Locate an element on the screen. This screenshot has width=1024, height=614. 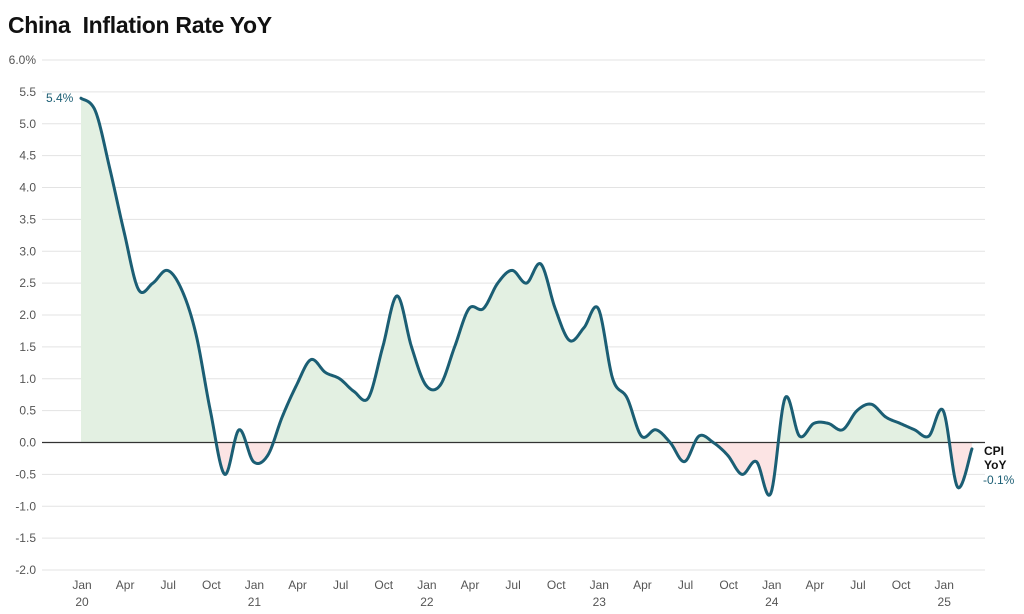
end-value-label: -0.1% is located at coordinates (999, 480).